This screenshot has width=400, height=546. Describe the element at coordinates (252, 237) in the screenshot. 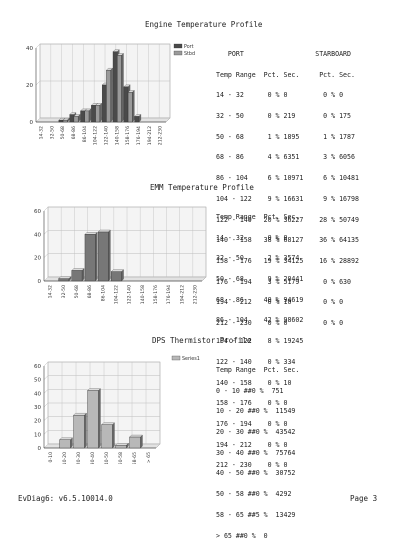

I see `table-row: 14 - 32 0 % 0` at that location.